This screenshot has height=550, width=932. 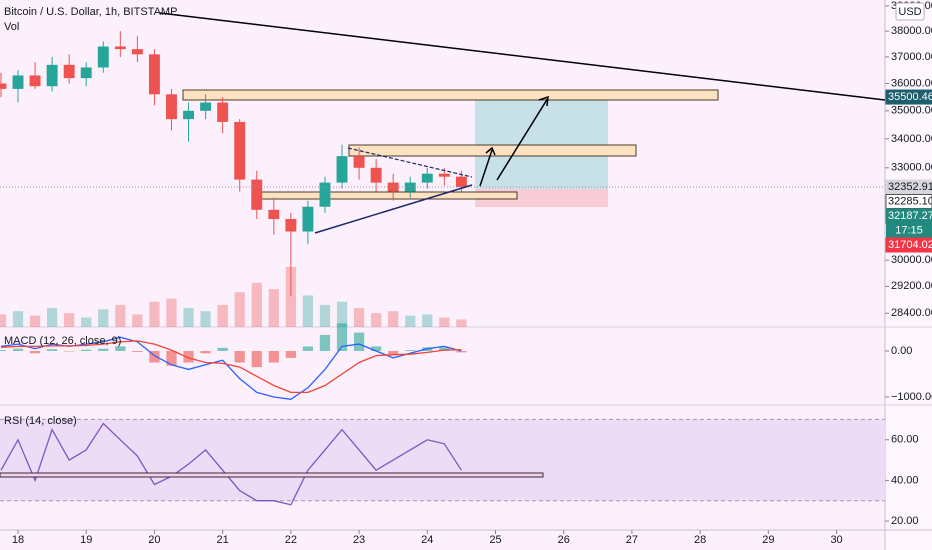 I want to click on price-label: 31704.02, so click(x=910, y=245).